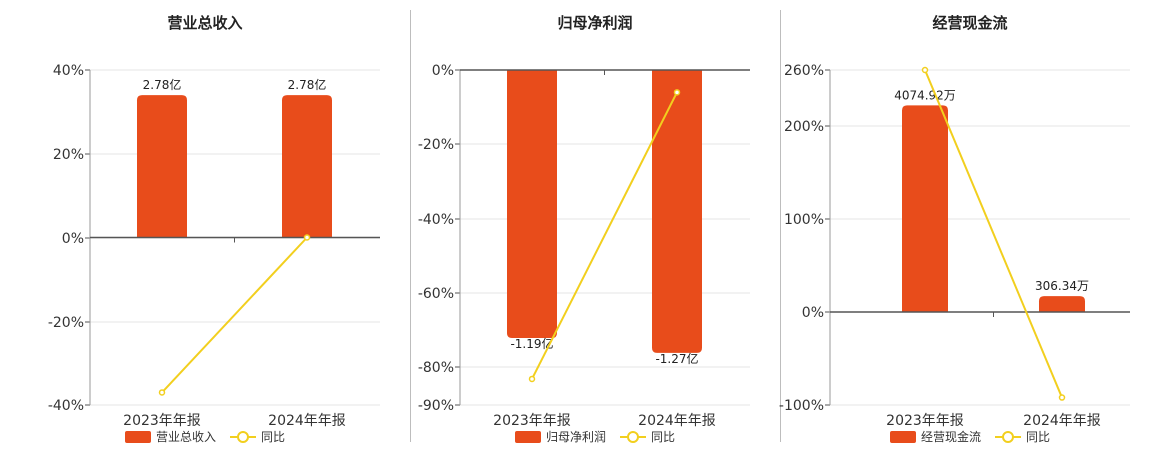 The height and width of the screenshot is (450, 1160). What do you see at coordinates (205, 23) in the screenshot?
I see `chart-title: 营业总收入` at bounding box center [205, 23].